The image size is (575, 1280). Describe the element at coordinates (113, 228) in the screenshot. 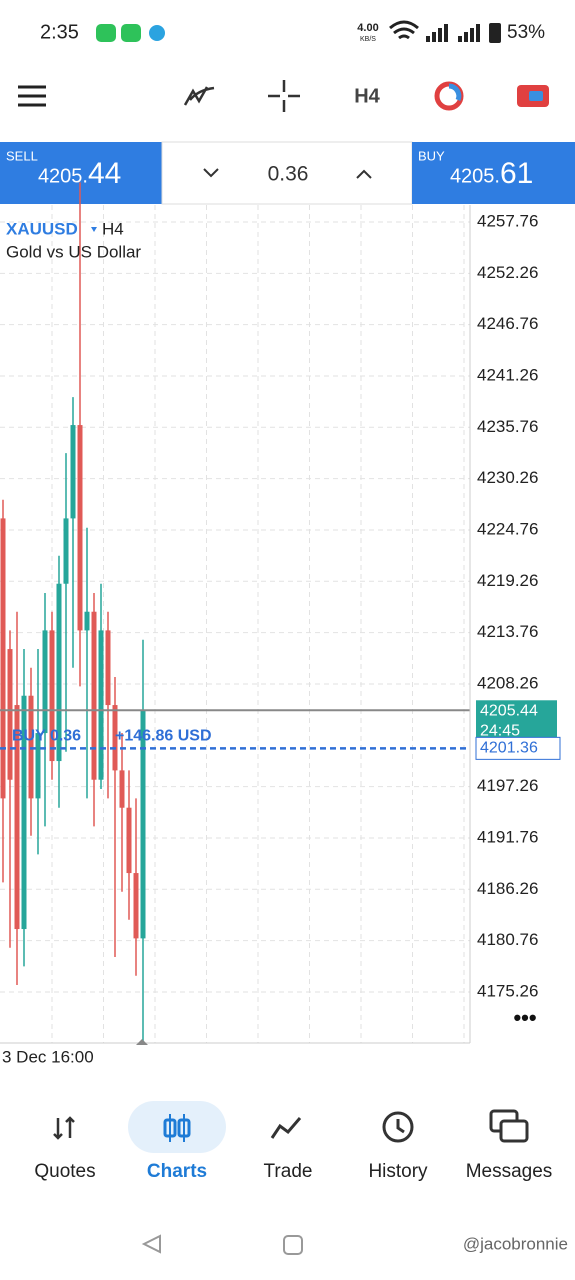

I see `chart-timeframe: H4` at that location.